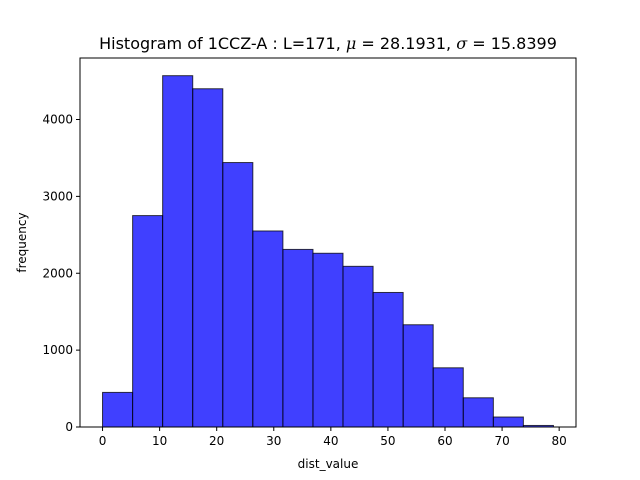  What do you see at coordinates (501, 441) in the screenshot?
I see `x-tick-label-70: 70` at bounding box center [501, 441].